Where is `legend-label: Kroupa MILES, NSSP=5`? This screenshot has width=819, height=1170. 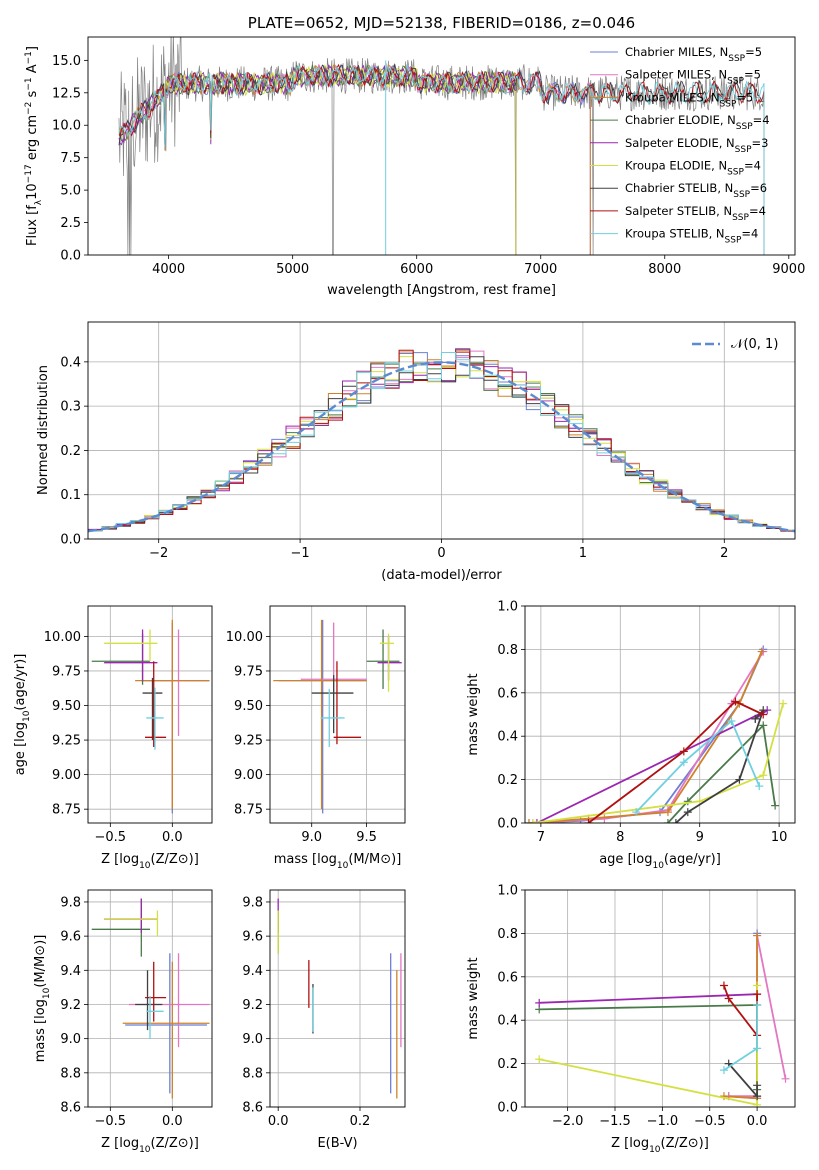 legend-label: Kroupa MILES, NSSP=5 is located at coordinates (689, 99).